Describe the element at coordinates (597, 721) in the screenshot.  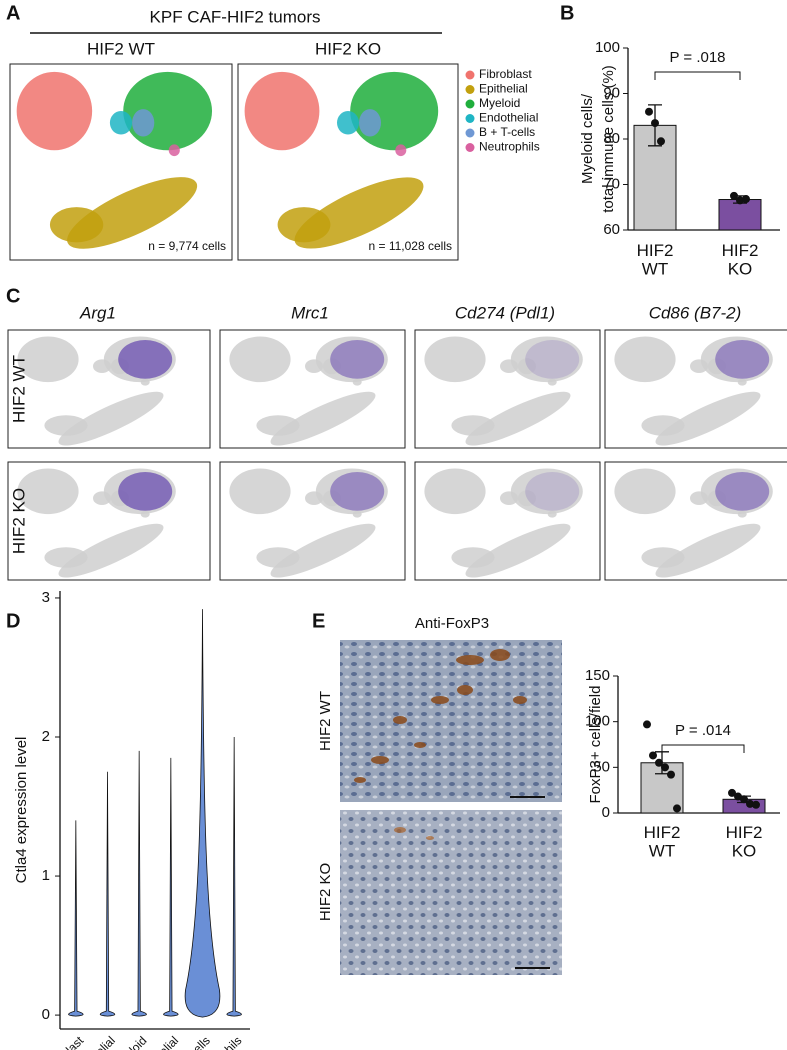
I see `y-tick-label: 100` at that location.